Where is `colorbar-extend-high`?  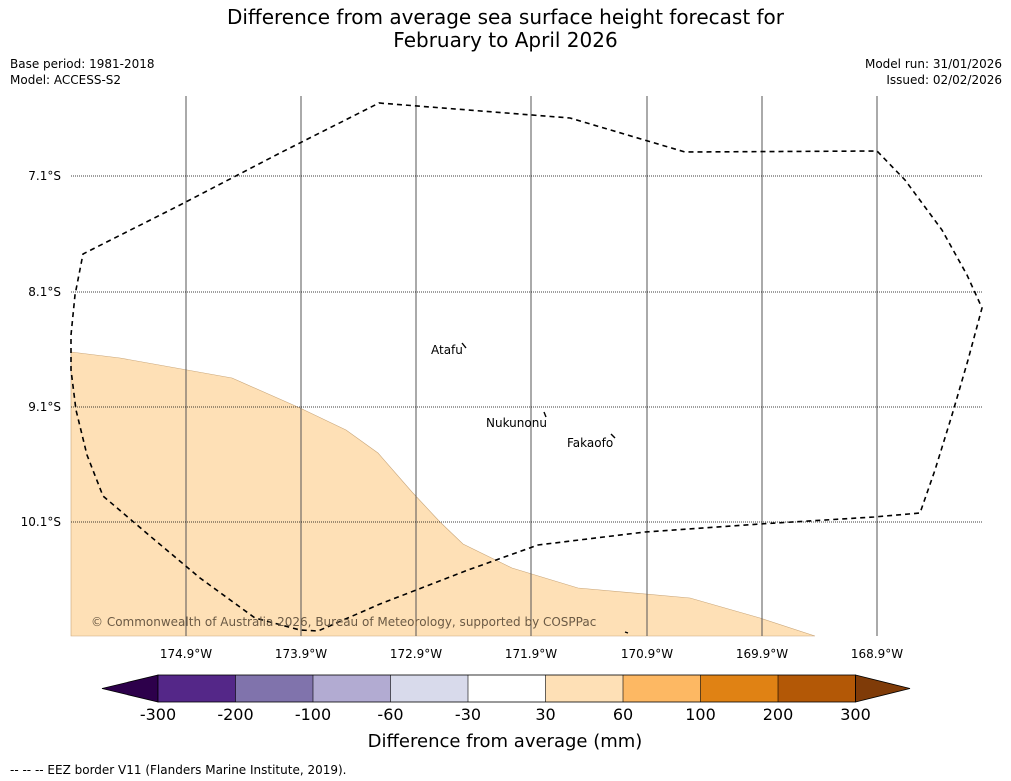
colorbar-extend-high is located at coordinates (883, 688).